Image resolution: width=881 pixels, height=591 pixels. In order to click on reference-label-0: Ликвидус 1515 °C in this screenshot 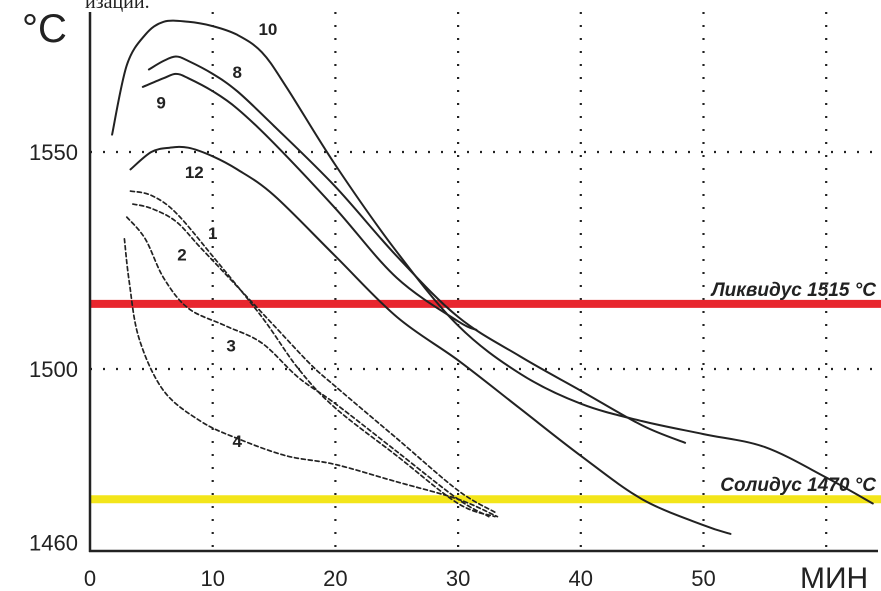, I will do `click(793, 290)`.